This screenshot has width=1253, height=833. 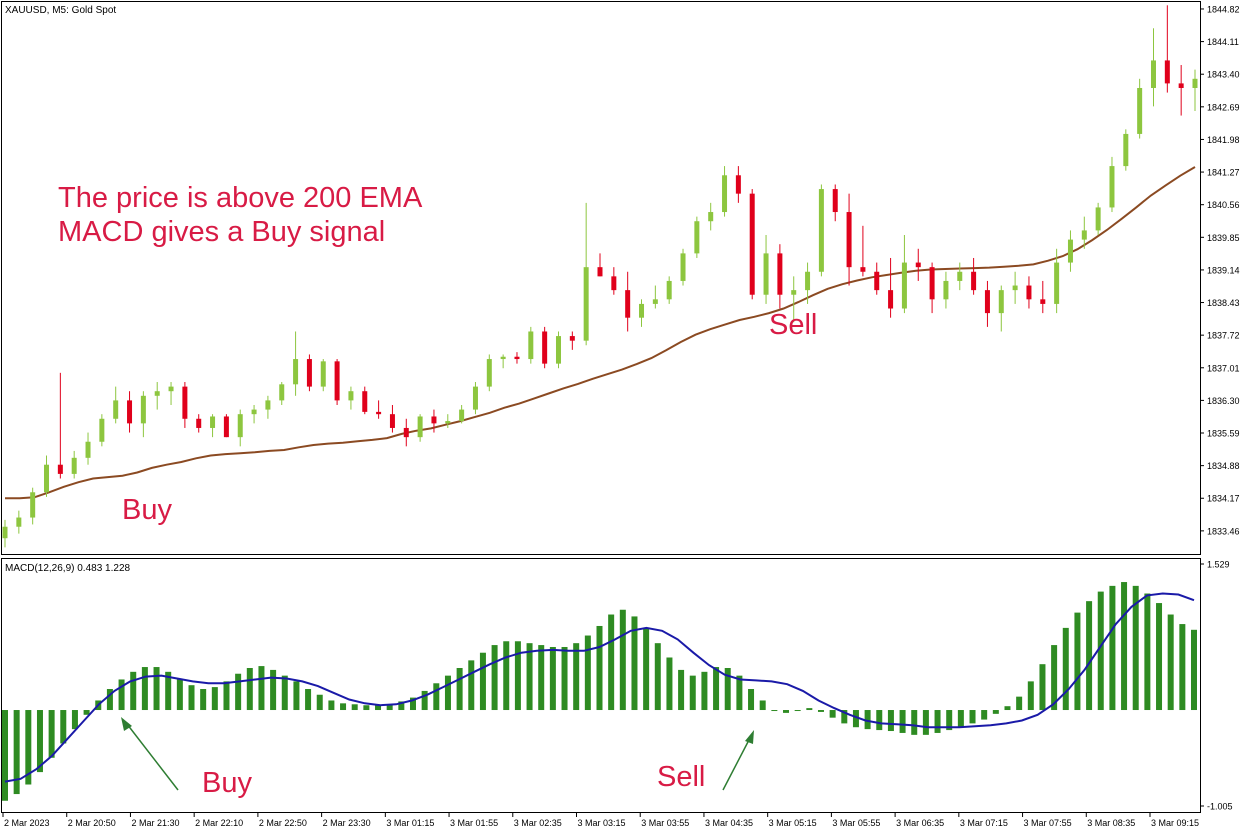 What do you see at coordinates (856, 823) in the screenshot?
I see `time-tick-label: 3 Mar 05:55` at bounding box center [856, 823].